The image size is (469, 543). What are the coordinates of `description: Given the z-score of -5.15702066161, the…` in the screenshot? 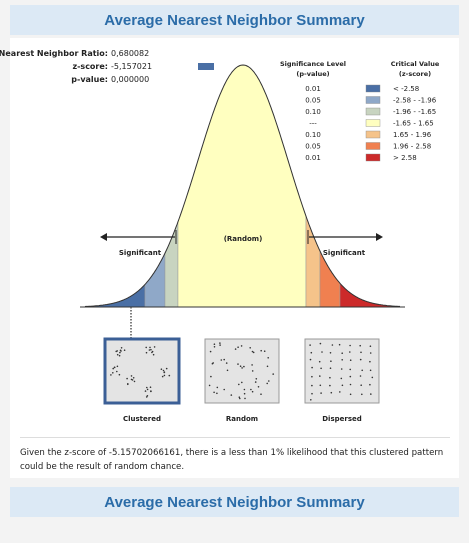 It's located at (232, 460).